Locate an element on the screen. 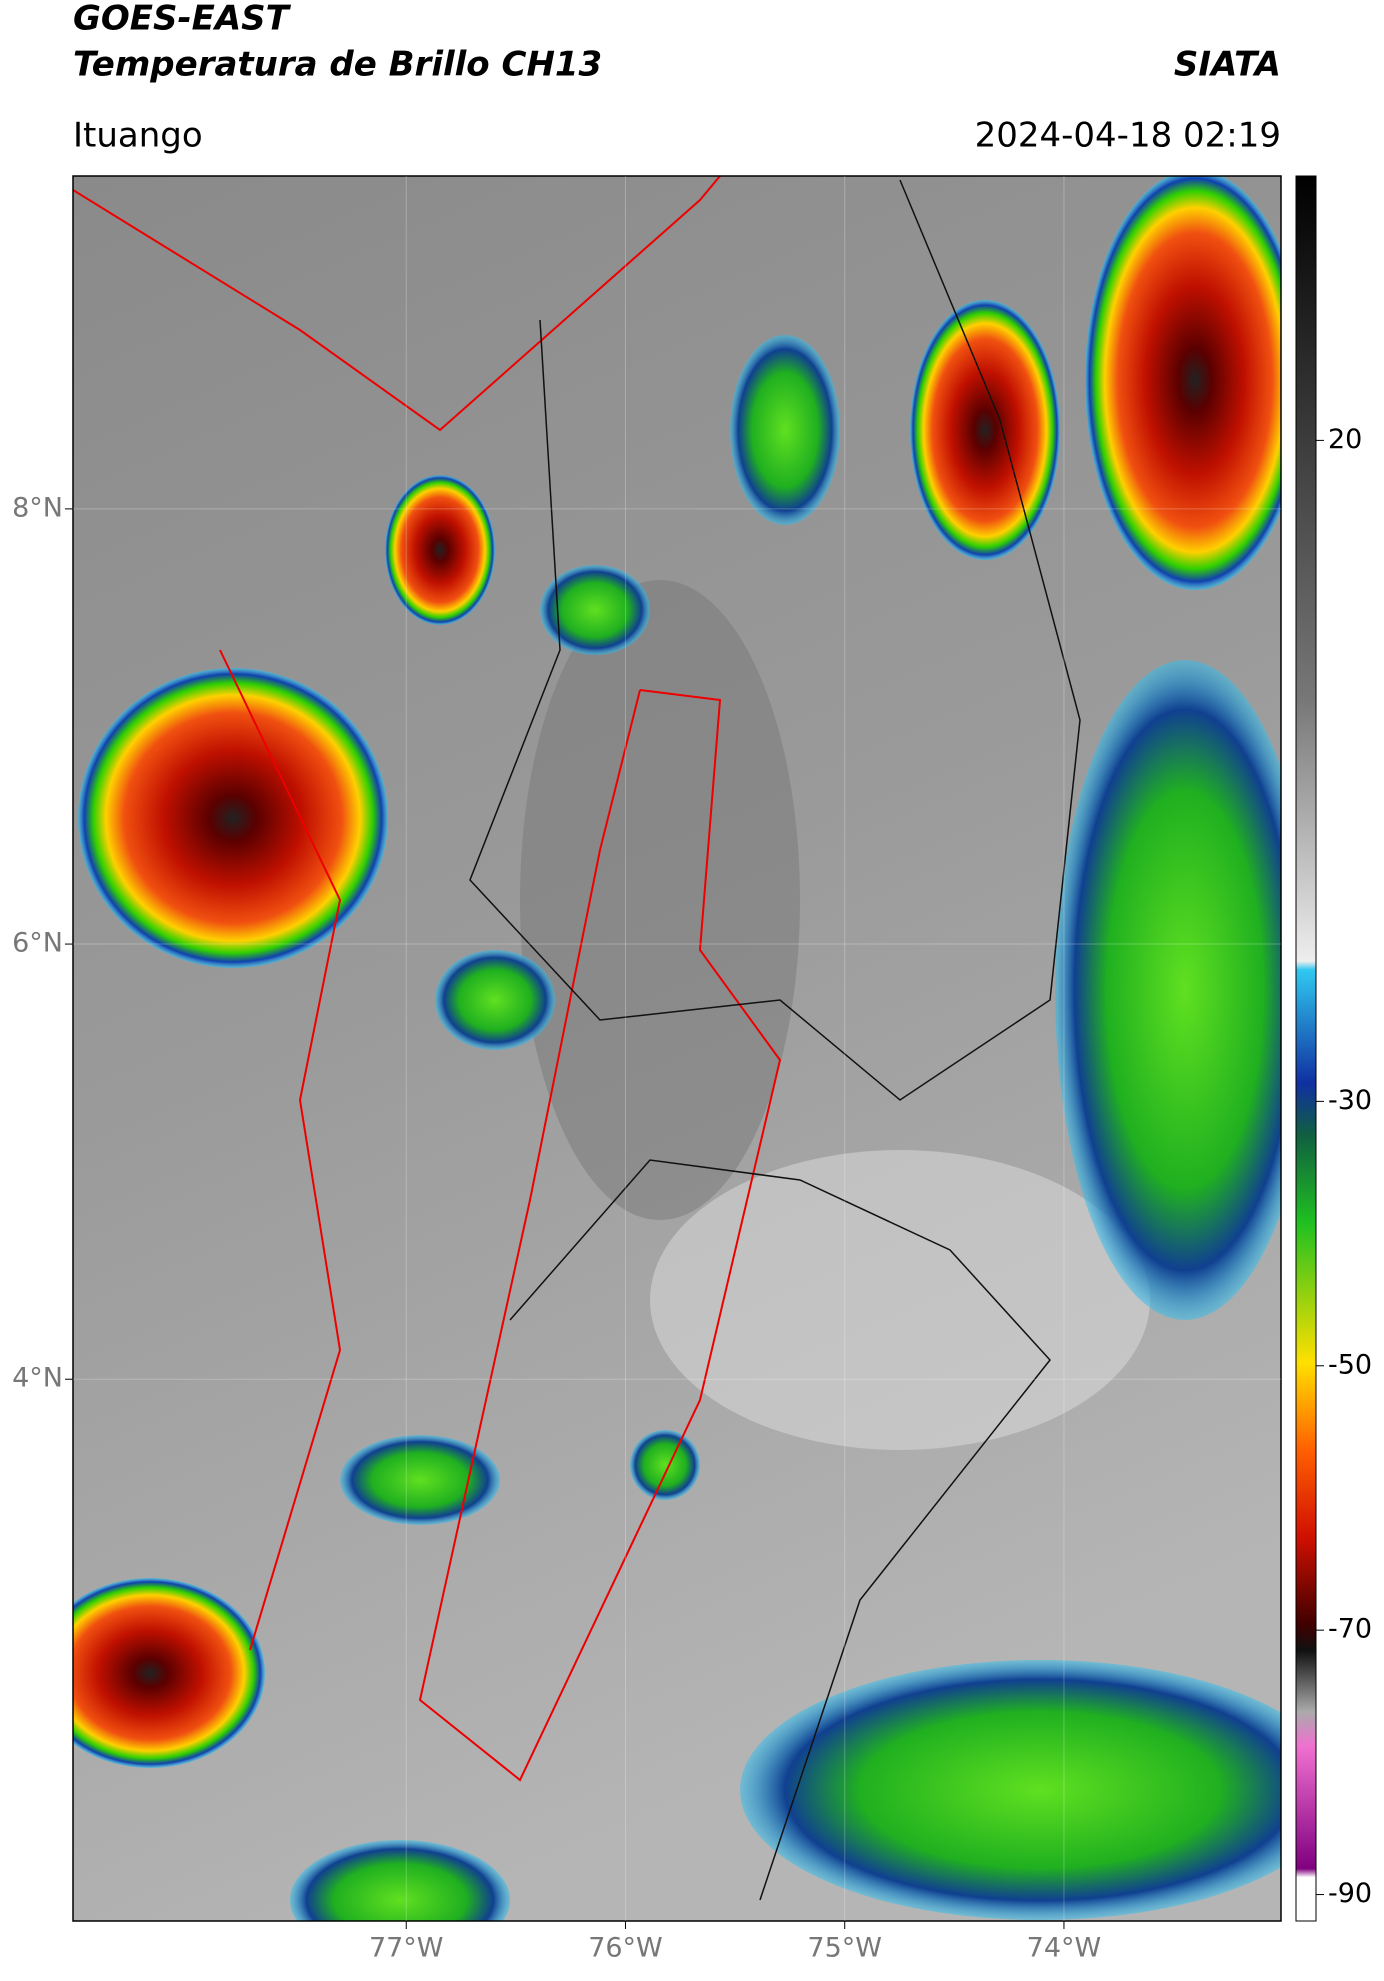 This screenshot has width=1384, height=1981. colorbar is located at coordinates (1306, 1048).